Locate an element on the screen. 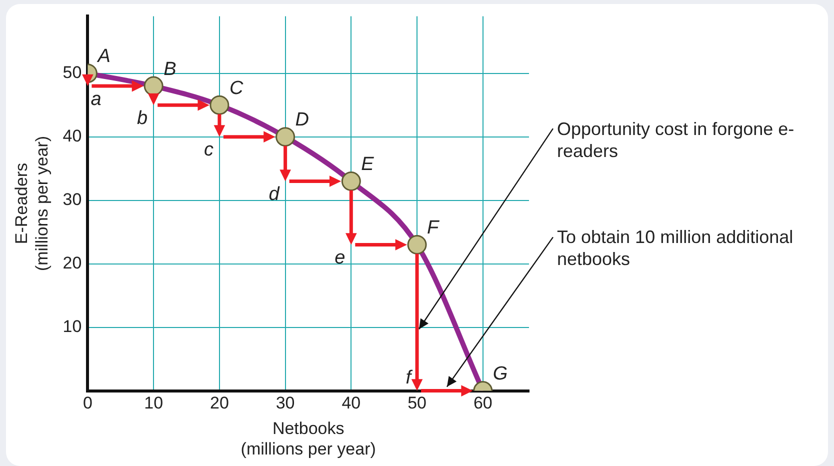  x-tick-label: 10 is located at coordinates (154, 403).